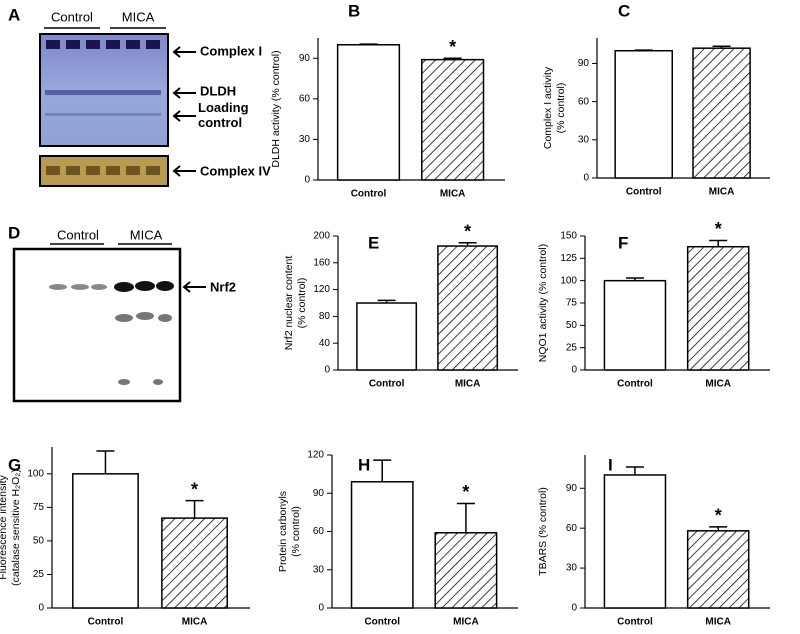 The height and width of the screenshot is (634, 800). Describe the element at coordinates (276, 108) in the screenshot. I see `y-axis-label: DLDH activity (% control)` at that location.